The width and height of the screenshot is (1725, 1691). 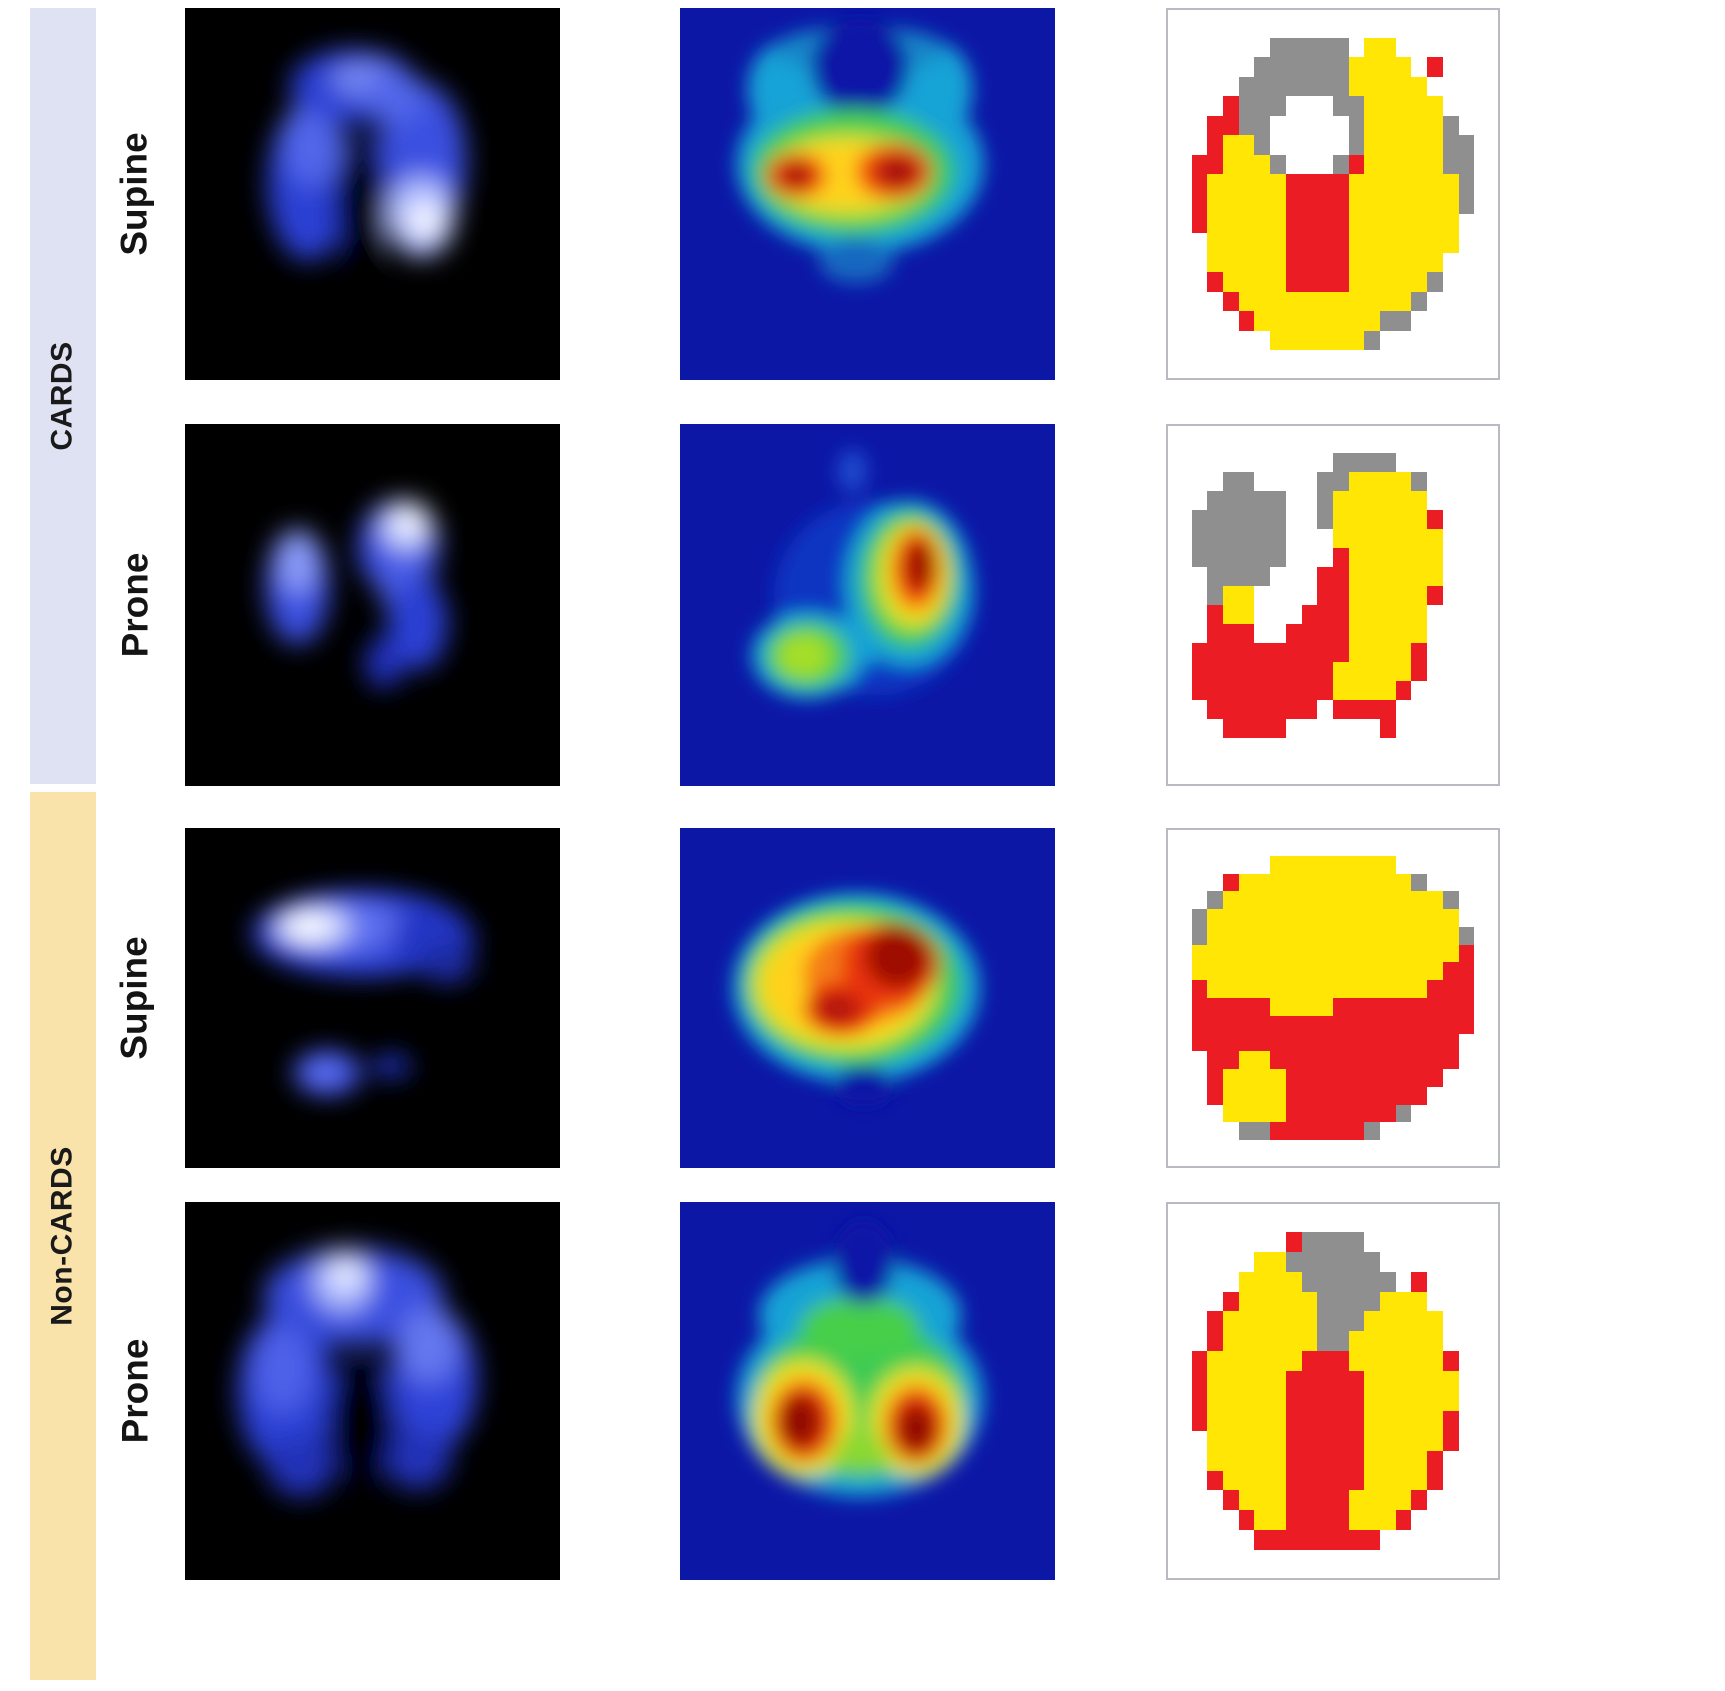 I want to click on ventilation-scan-cards-supine, so click(x=372, y=194).